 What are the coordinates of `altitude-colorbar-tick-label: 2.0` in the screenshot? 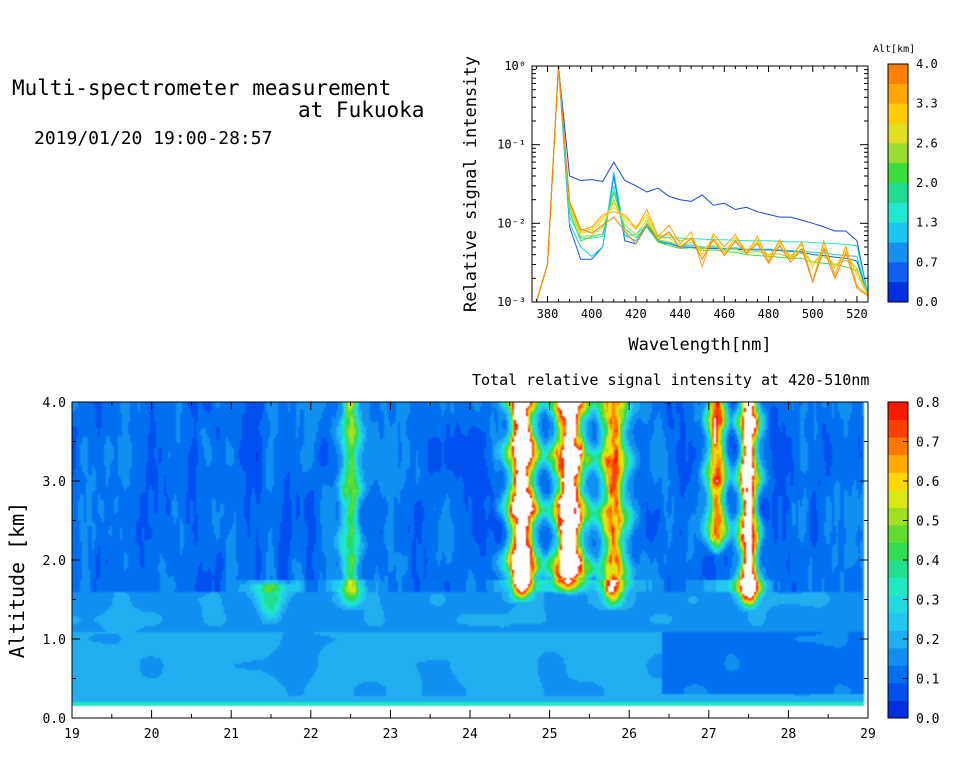 It's located at (927, 183).